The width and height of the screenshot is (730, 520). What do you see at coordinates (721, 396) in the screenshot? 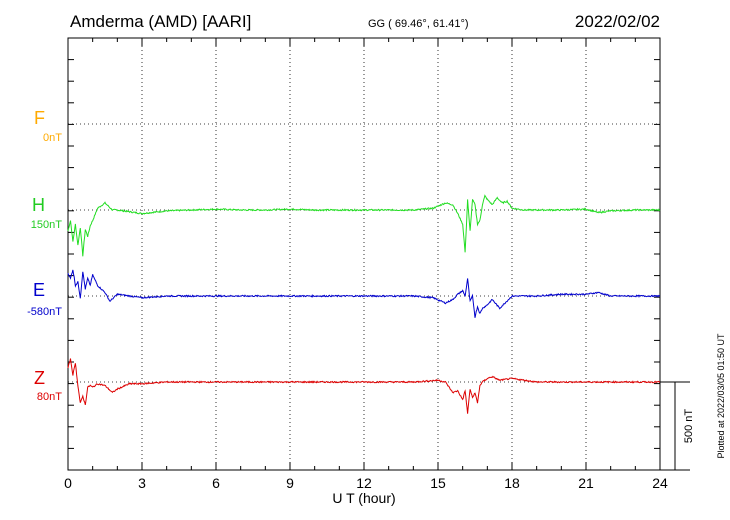
I see `plot-timestamp: Plotted at 2022/03/05 01:50 UT` at bounding box center [721, 396].